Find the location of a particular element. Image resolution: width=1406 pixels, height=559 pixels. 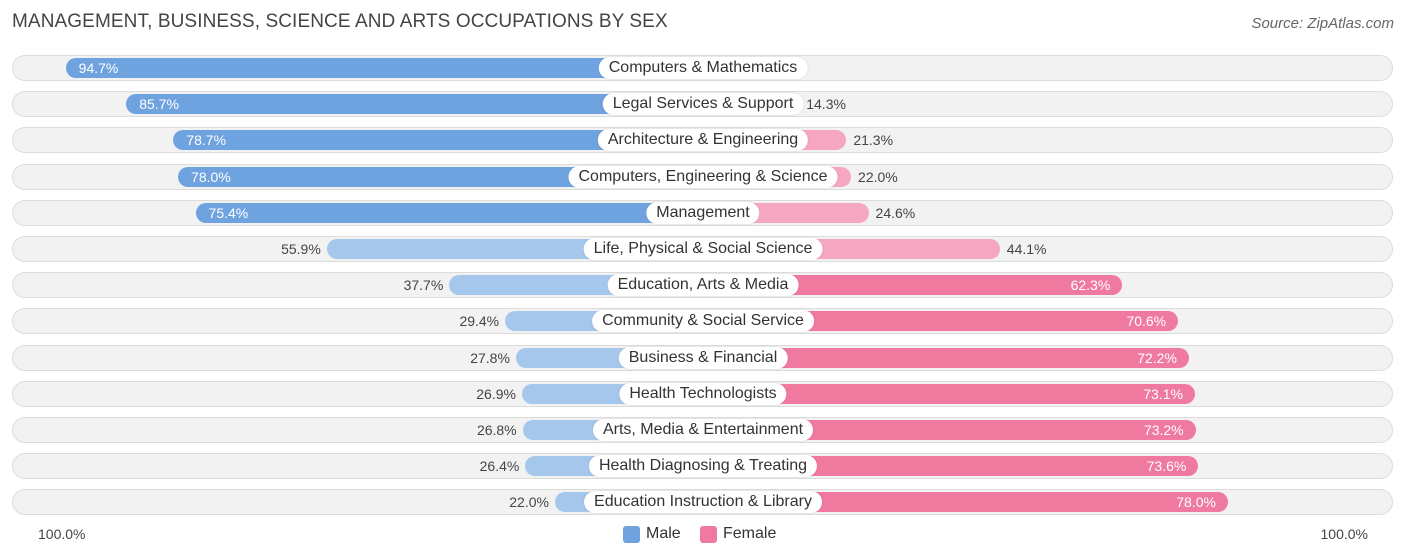

value-label-male: 78.0% is located at coordinates (211, 177).